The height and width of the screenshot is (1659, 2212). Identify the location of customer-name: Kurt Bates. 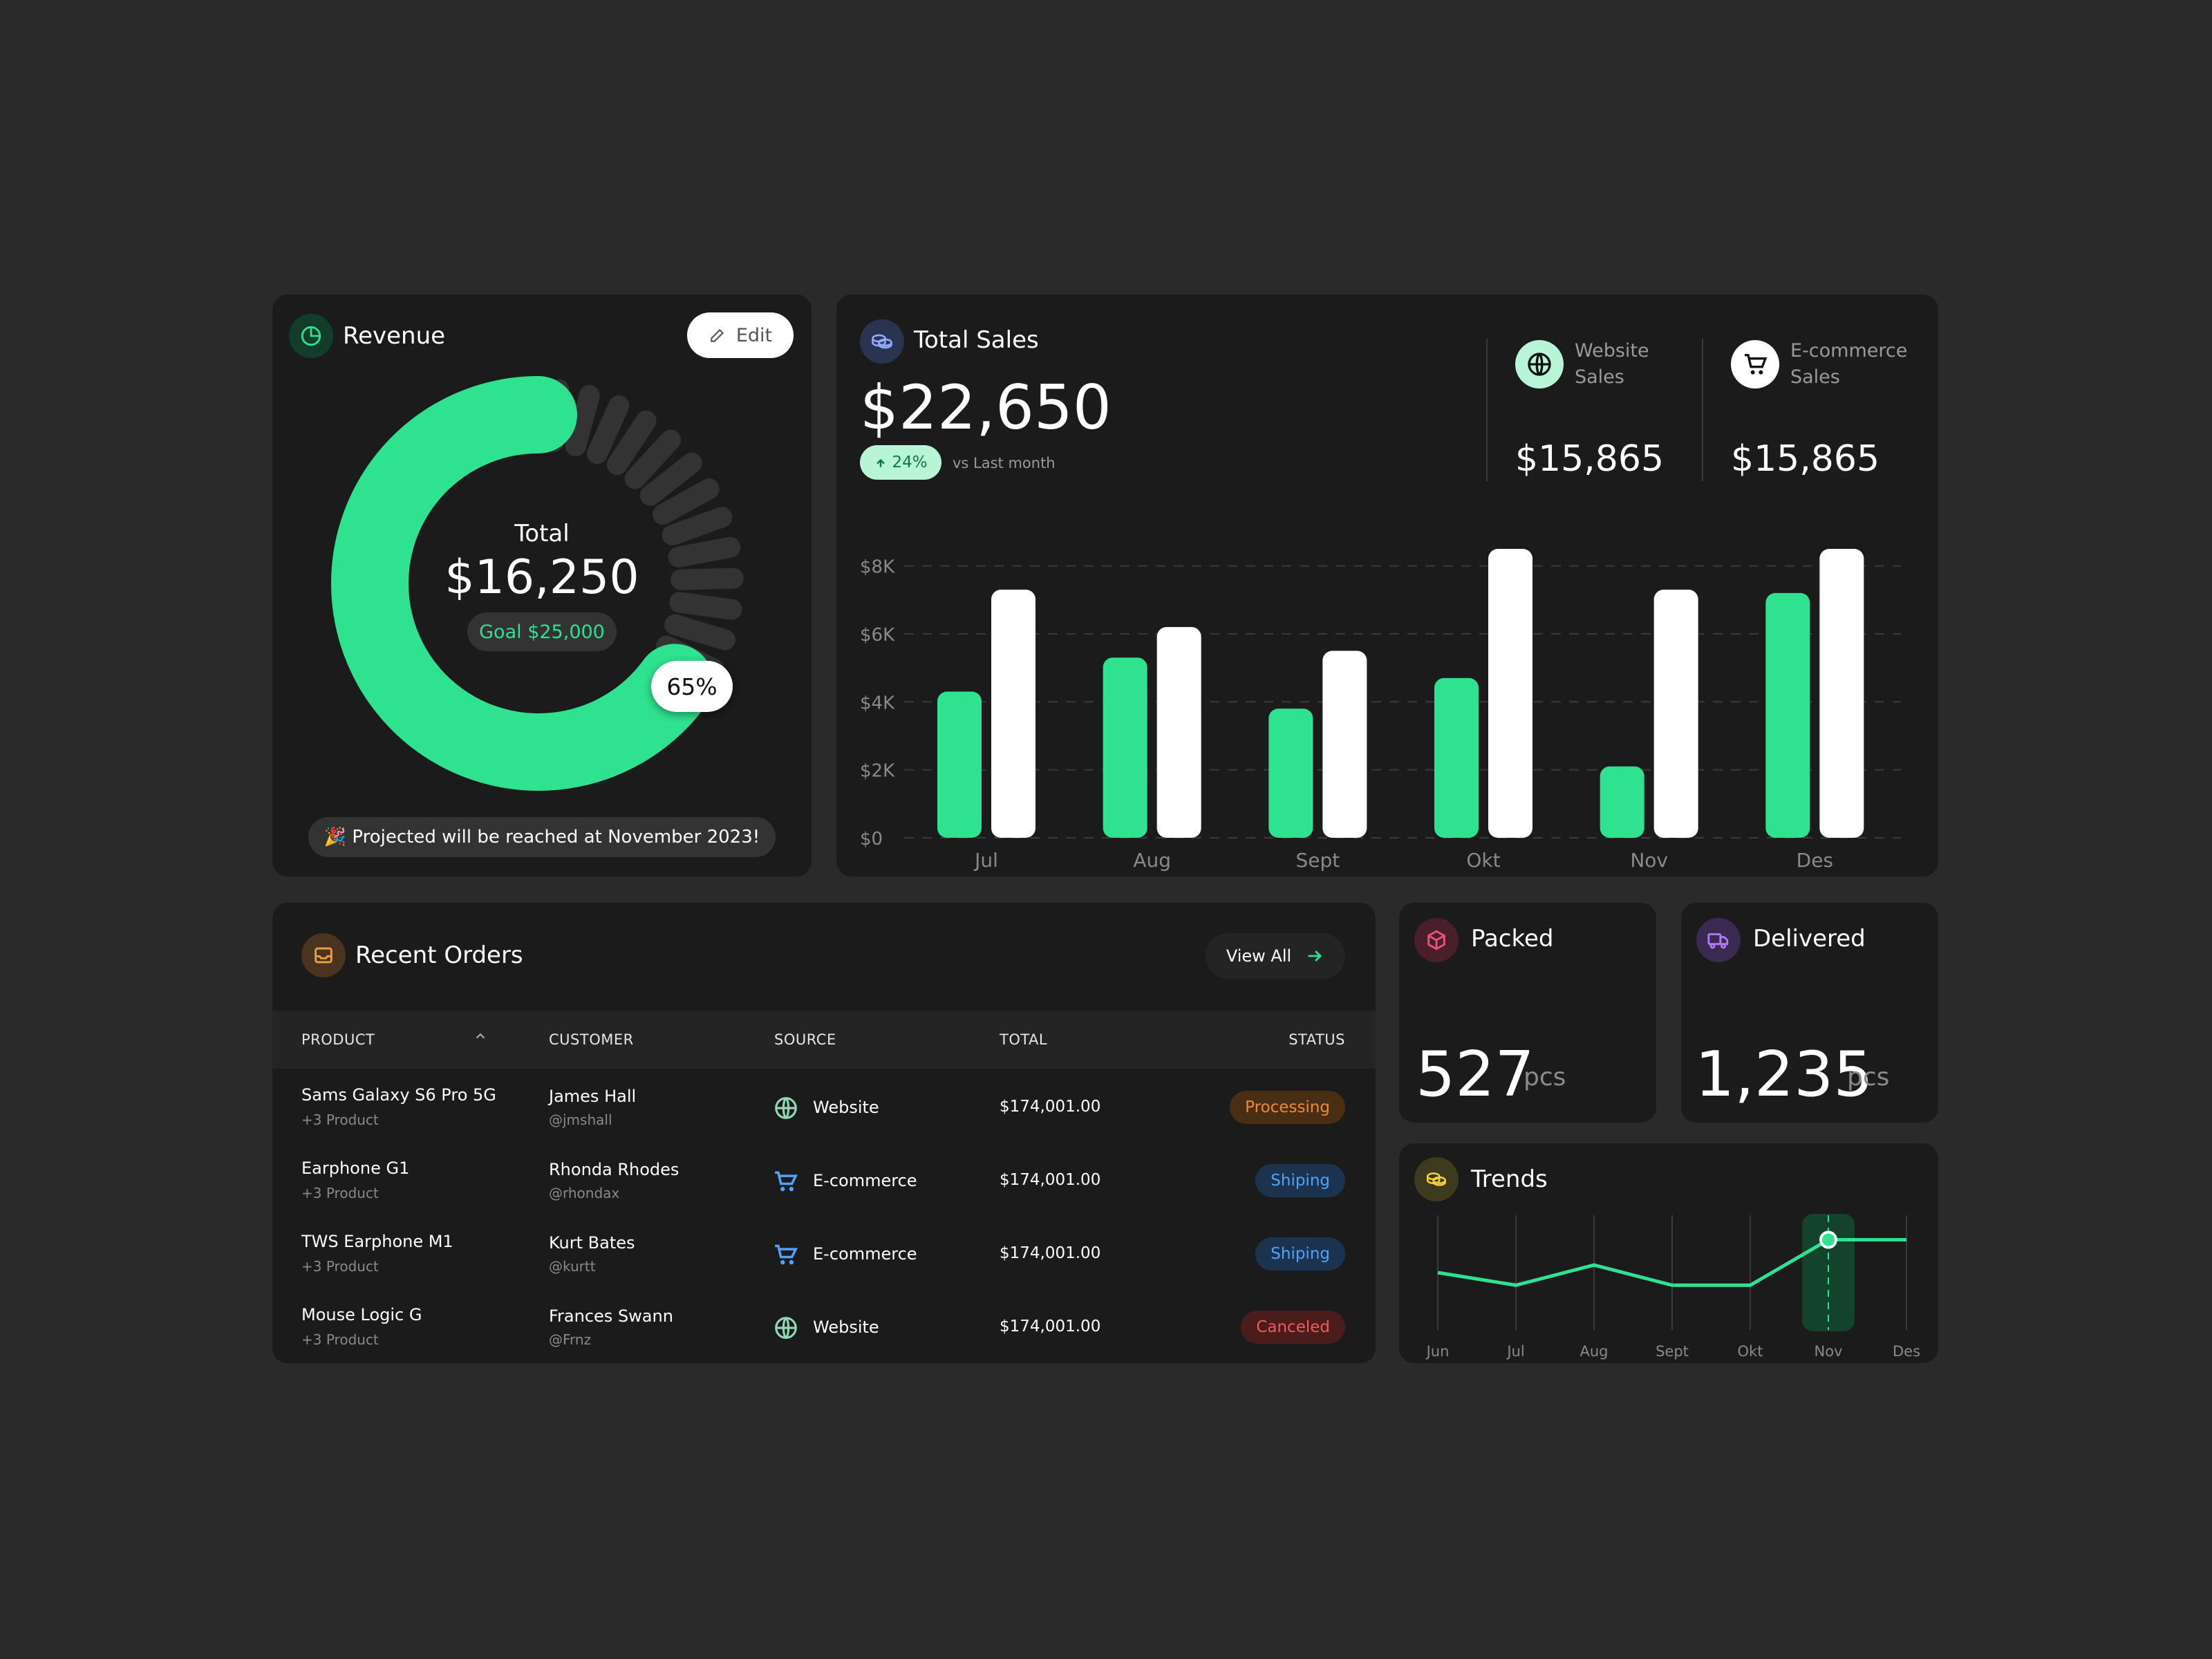
(592, 1243).